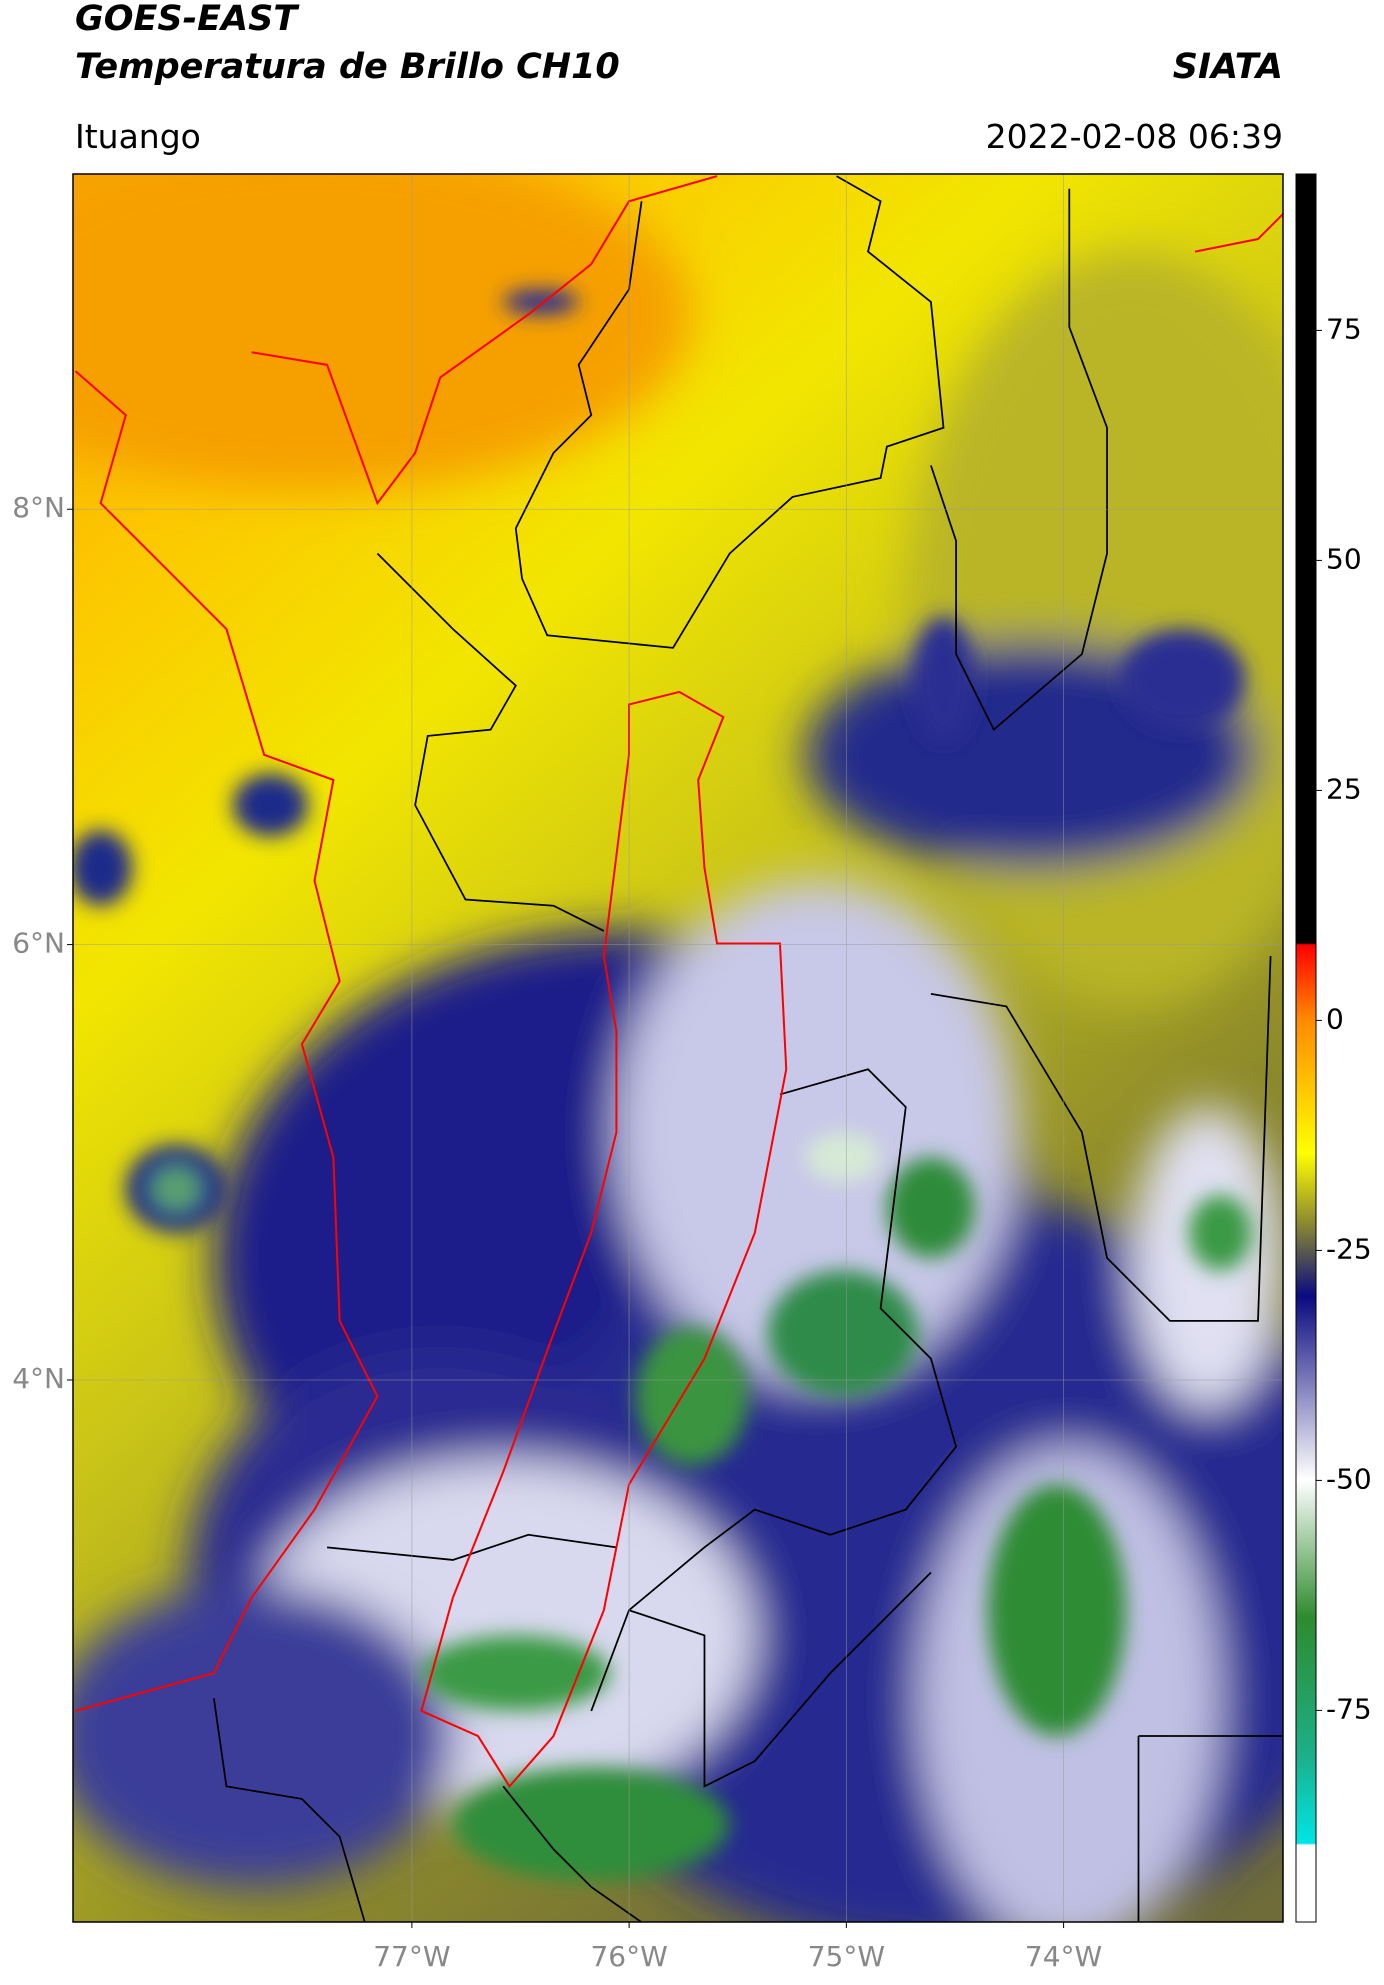 This screenshot has width=1384, height=1985. What do you see at coordinates (38, 507) in the screenshot?
I see `y-tick-label: 8°N` at bounding box center [38, 507].